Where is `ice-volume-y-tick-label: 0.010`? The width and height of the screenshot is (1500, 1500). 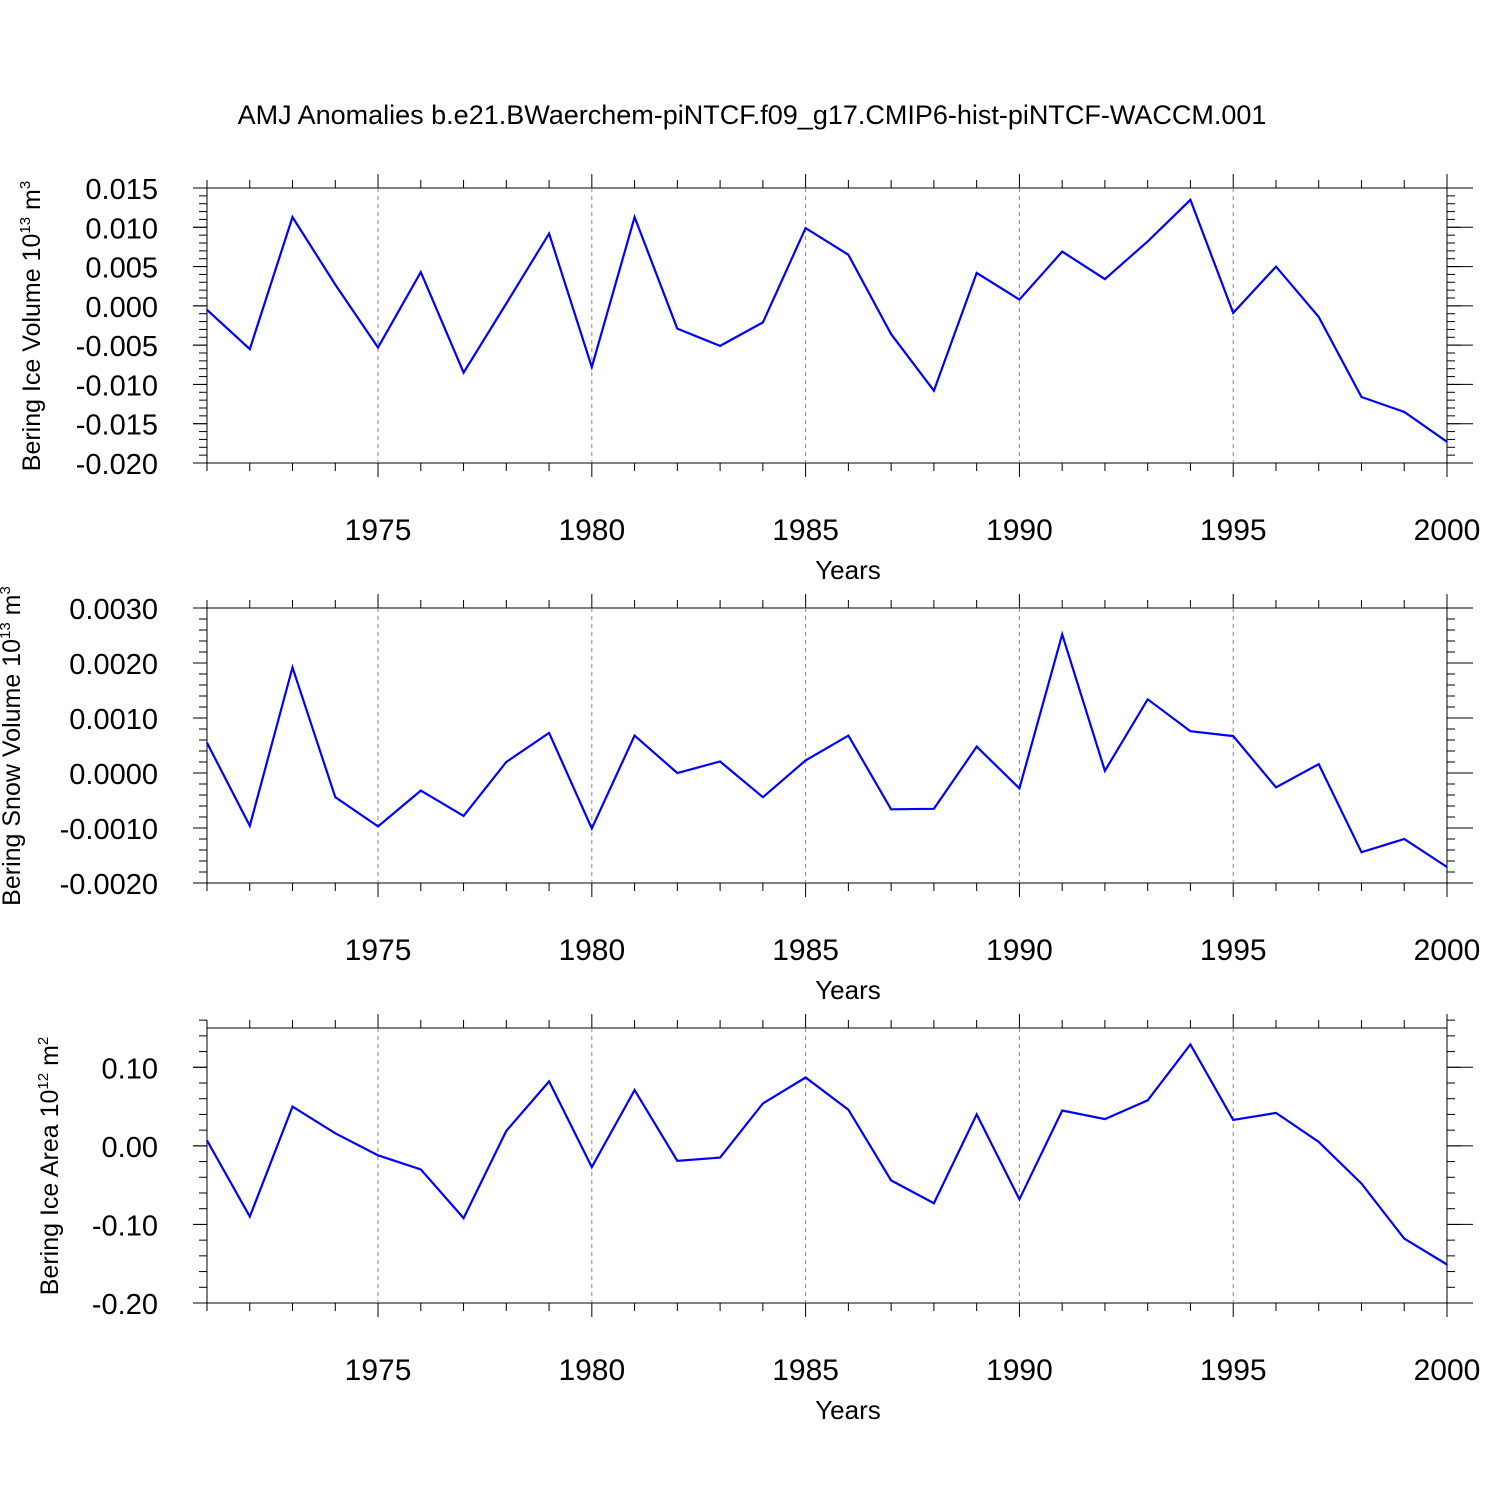
ice-volume-y-tick-label: 0.010 is located at coordinates (121, 229).